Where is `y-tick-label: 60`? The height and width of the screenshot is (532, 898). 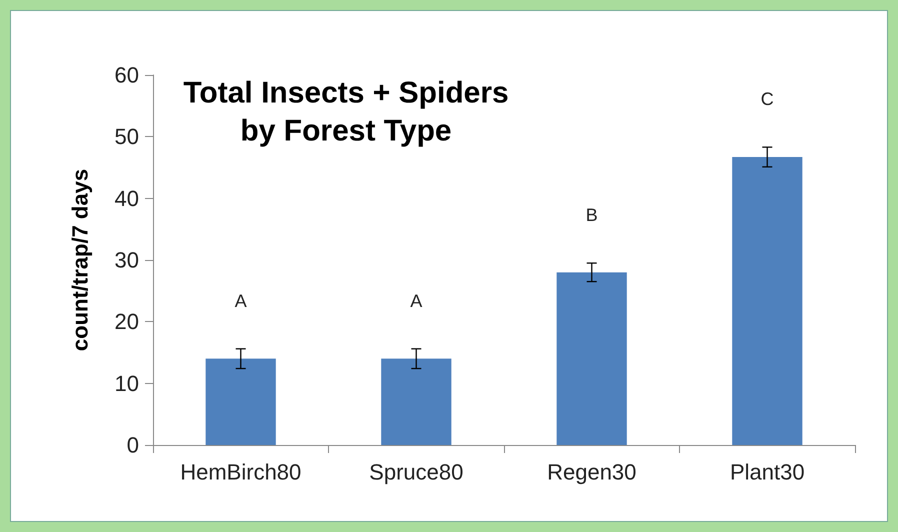
y-tick-label: 60 is located at coordinates (126, 75).